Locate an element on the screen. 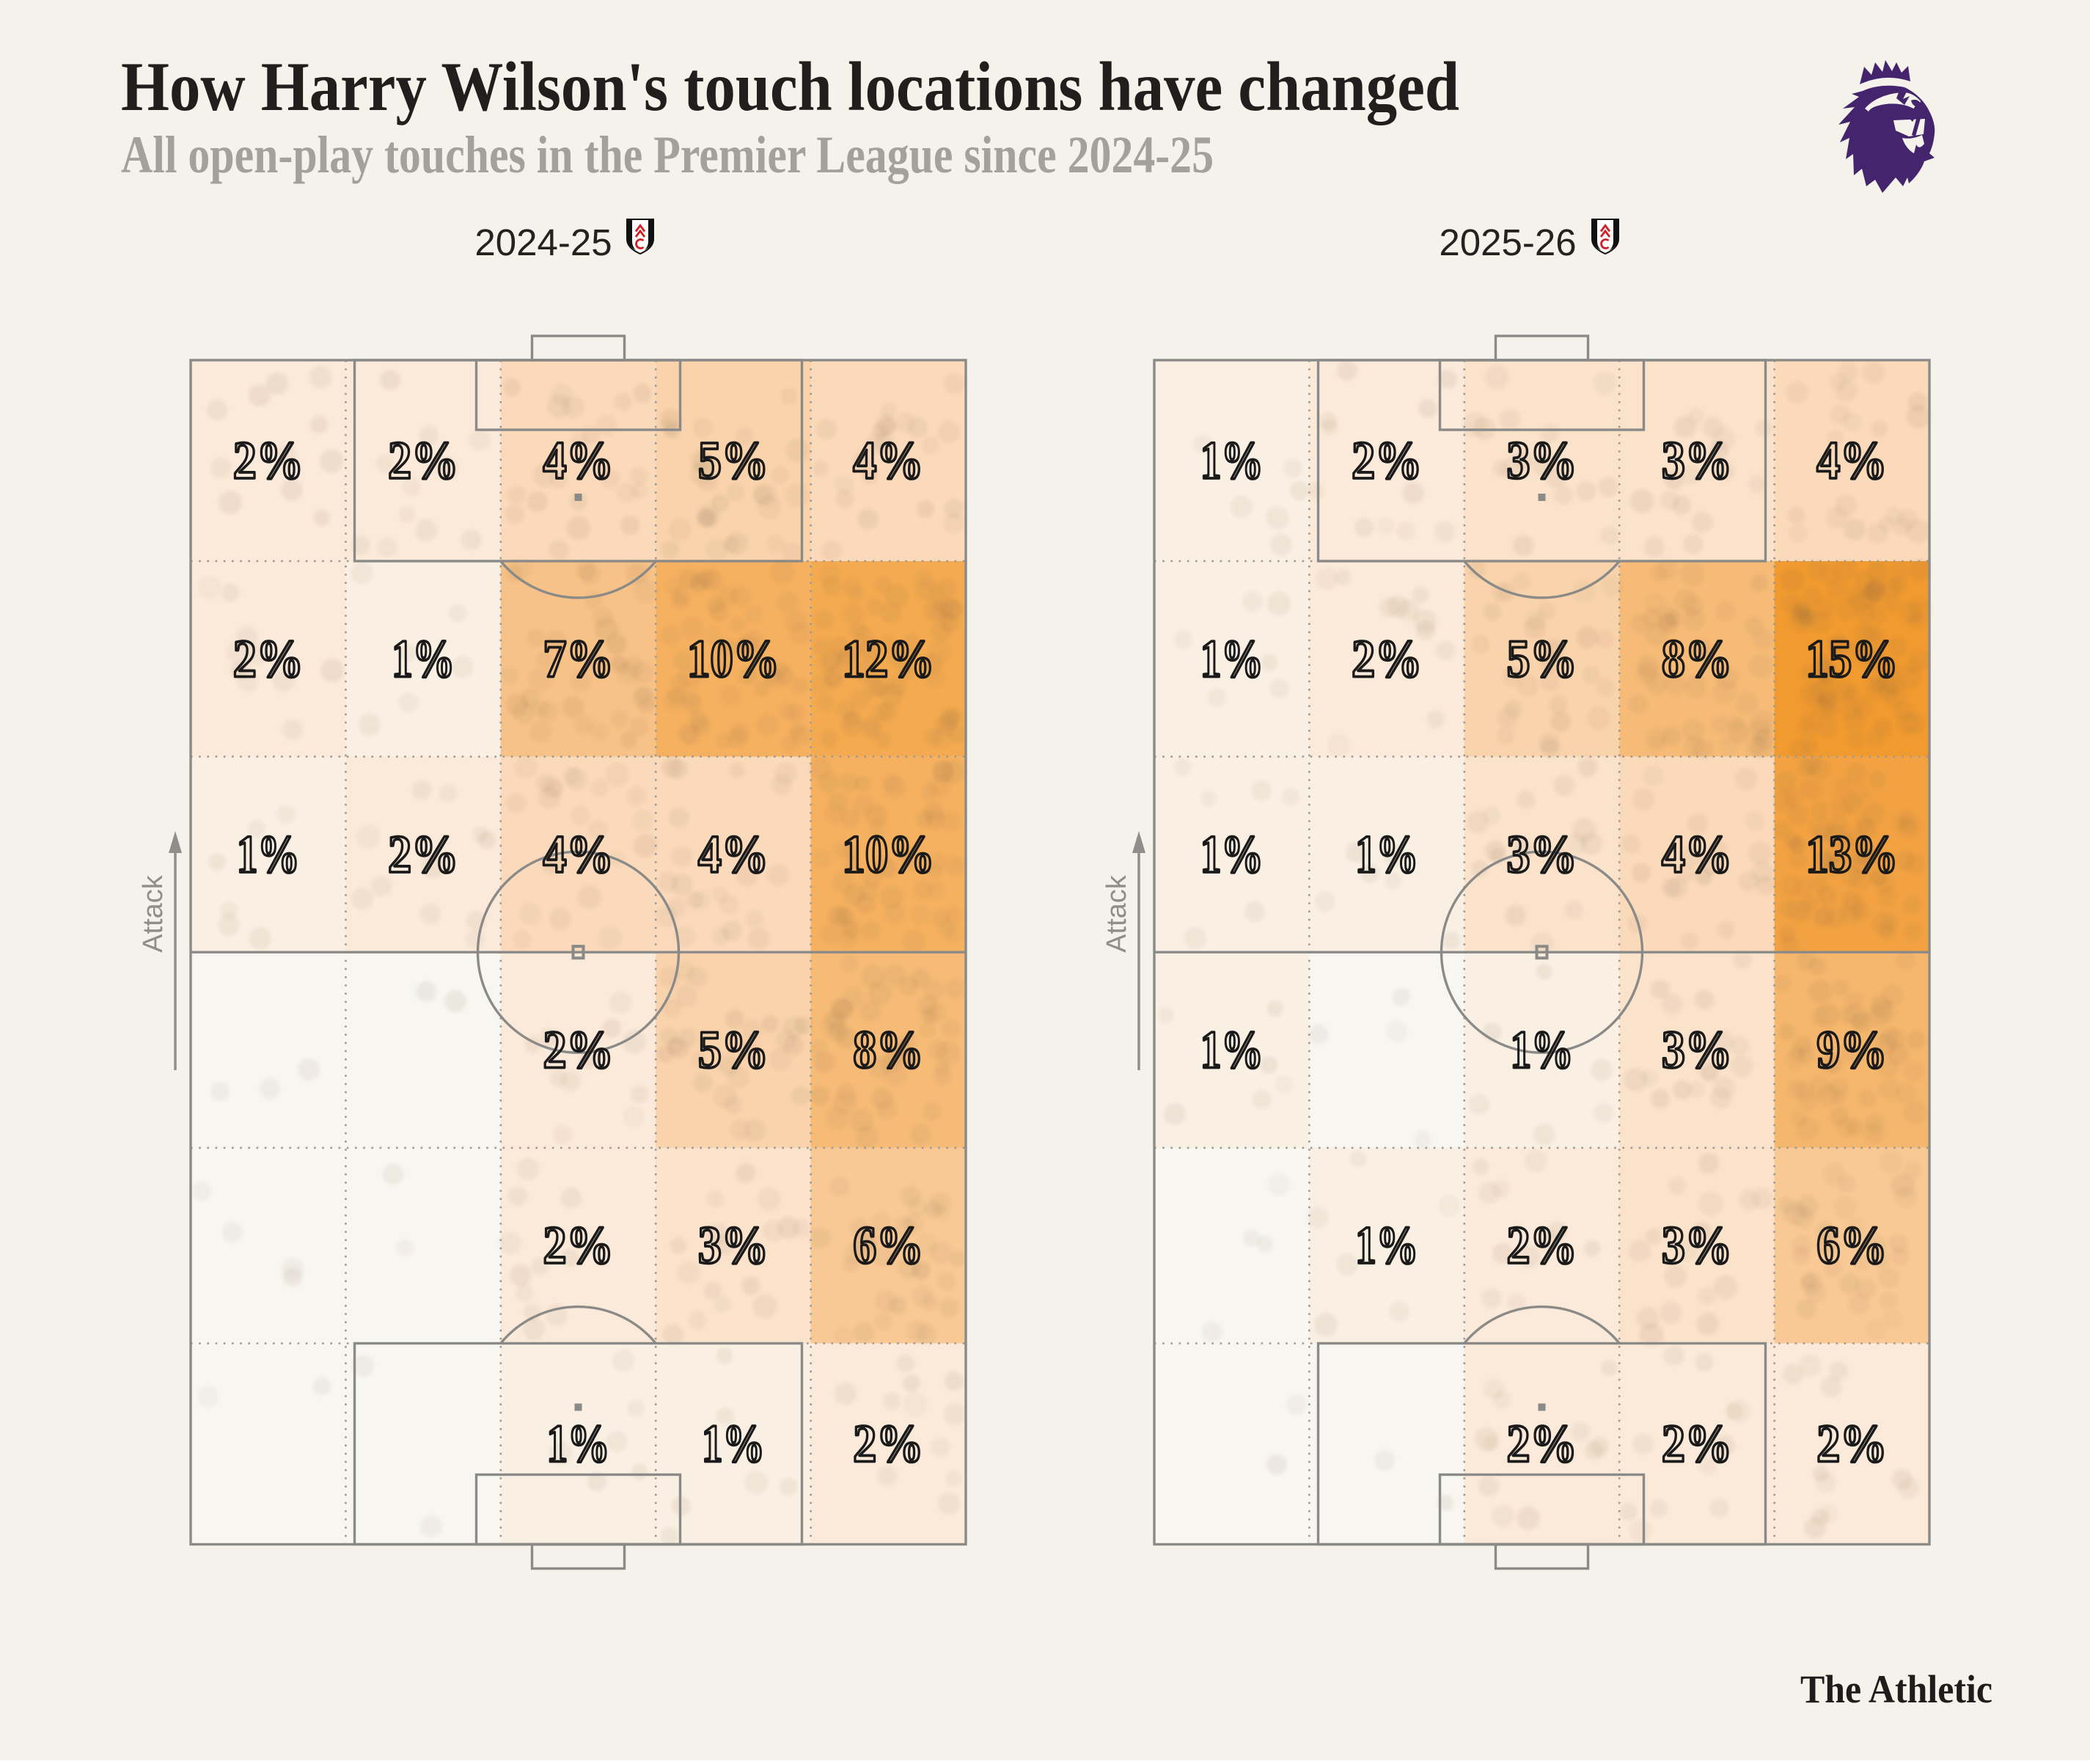 Image resolution: width=2090 pixels, height=1764 pixels. svg-text: 7% is located at coordinates (578, 658).